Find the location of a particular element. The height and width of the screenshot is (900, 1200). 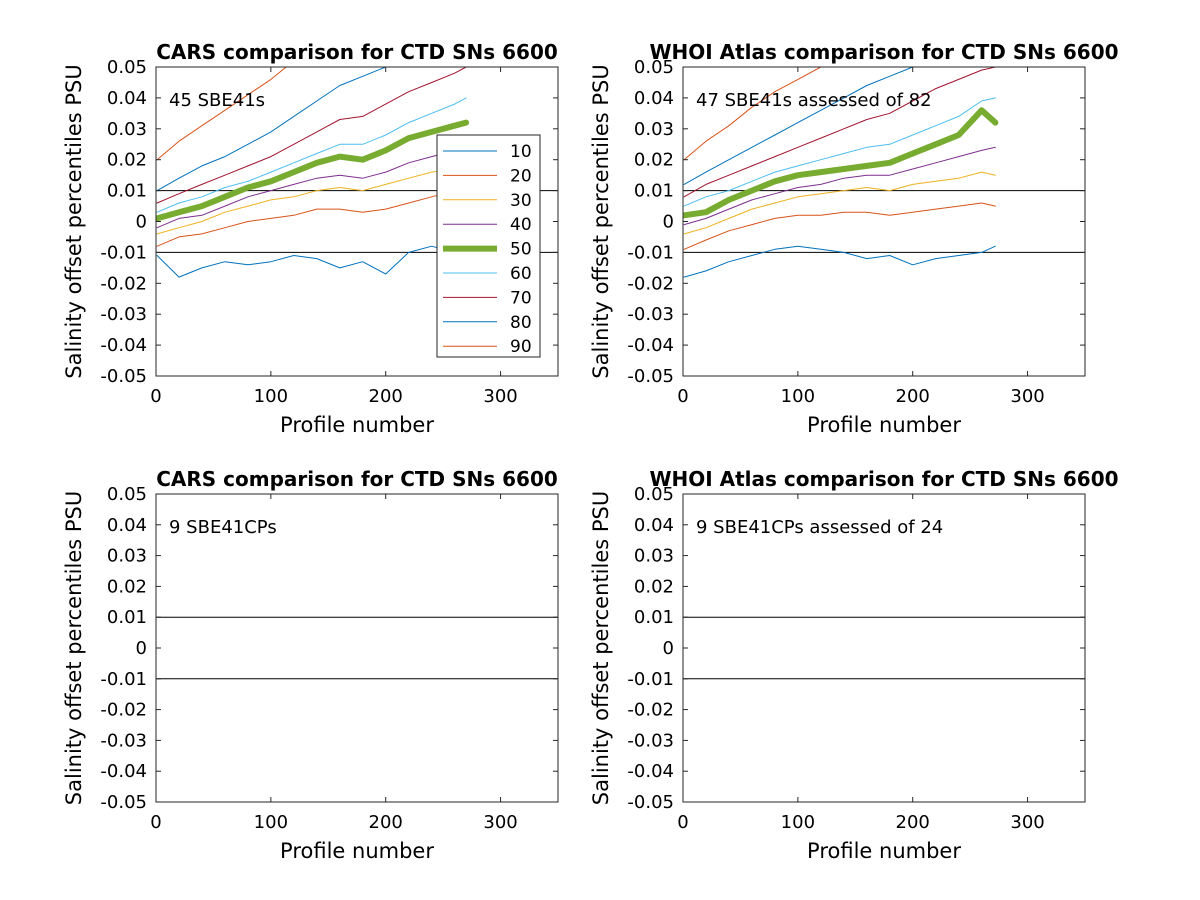

panel-annotation: 9 SBE41CPs assessed of 24 is located at coordinates (819, 527).